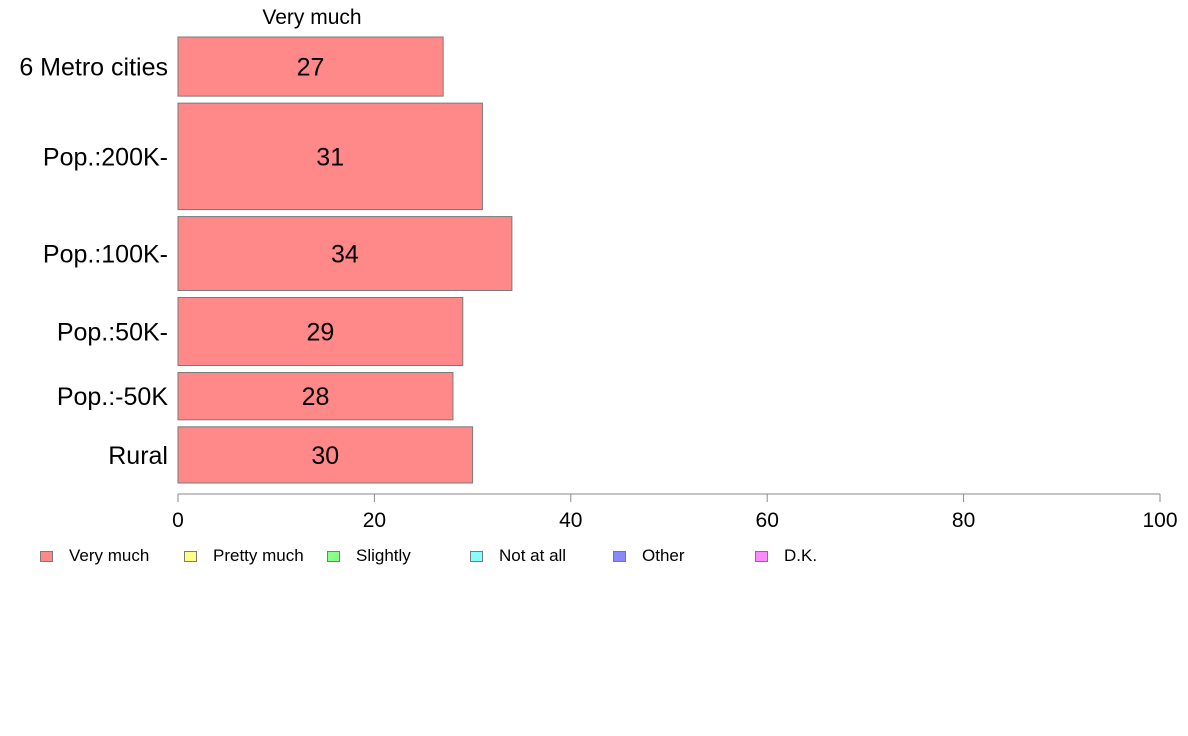  I want to click on legend-item: Very much, so click(94, 556).